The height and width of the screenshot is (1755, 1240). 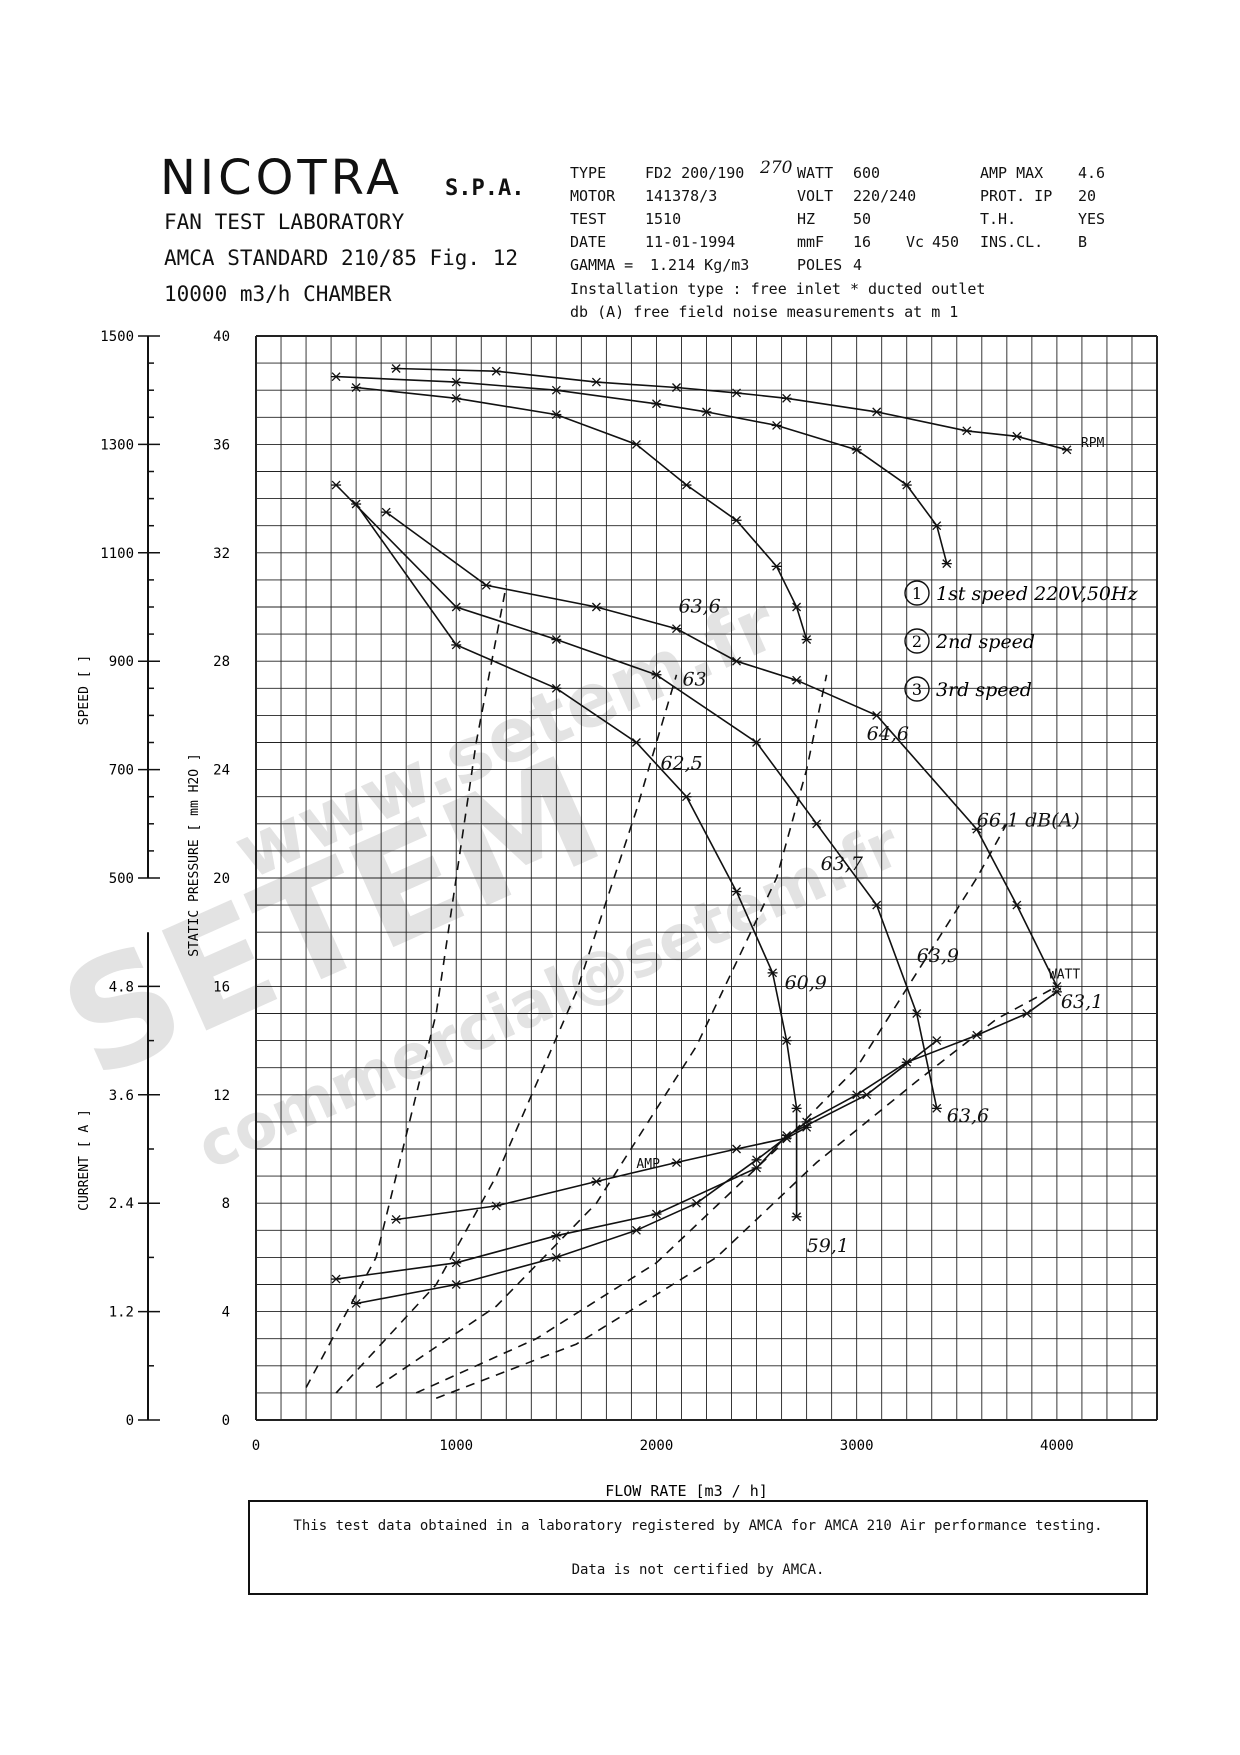 What do you see at coordinates (985, 642) in the screenshot?
I see `legend-entry: 2nd speed` at bounding box center [985, 642].